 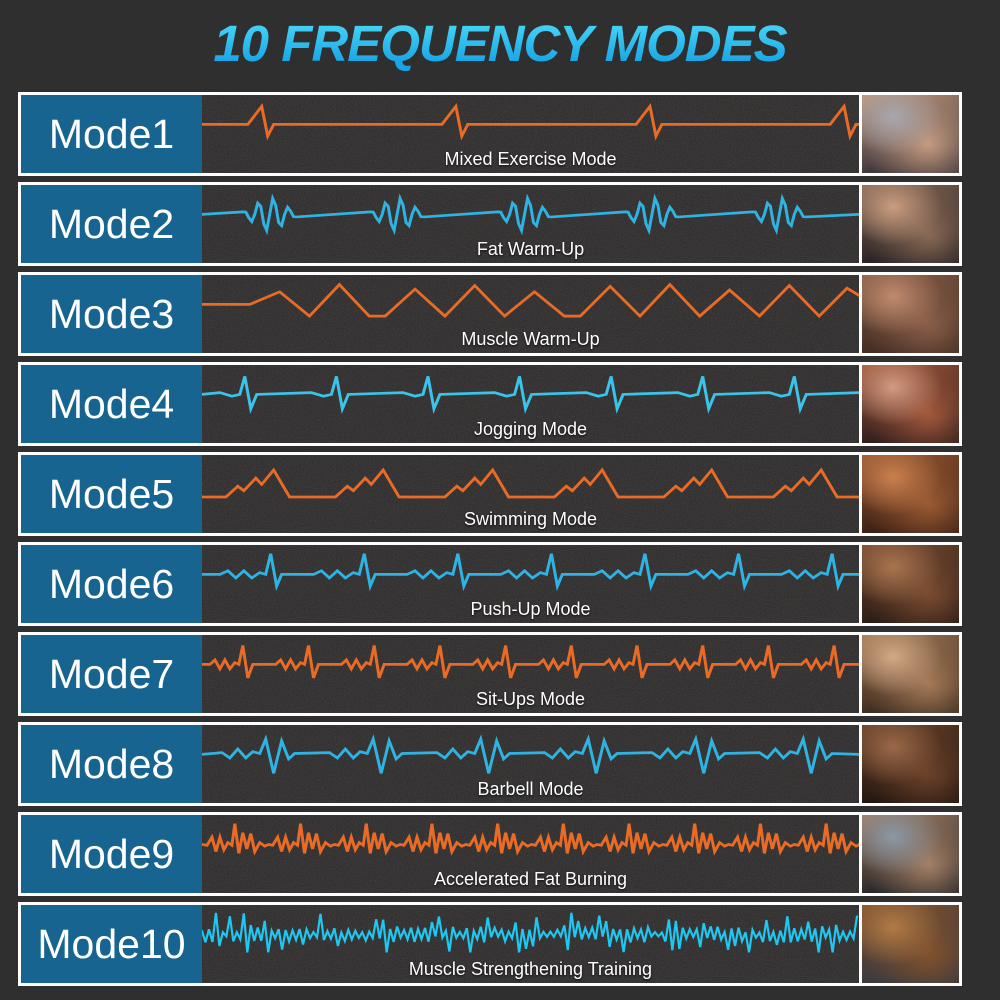 I want to click on mode-row: Mode10 Muscle Strengthening Training, so click(x=490, y=944).